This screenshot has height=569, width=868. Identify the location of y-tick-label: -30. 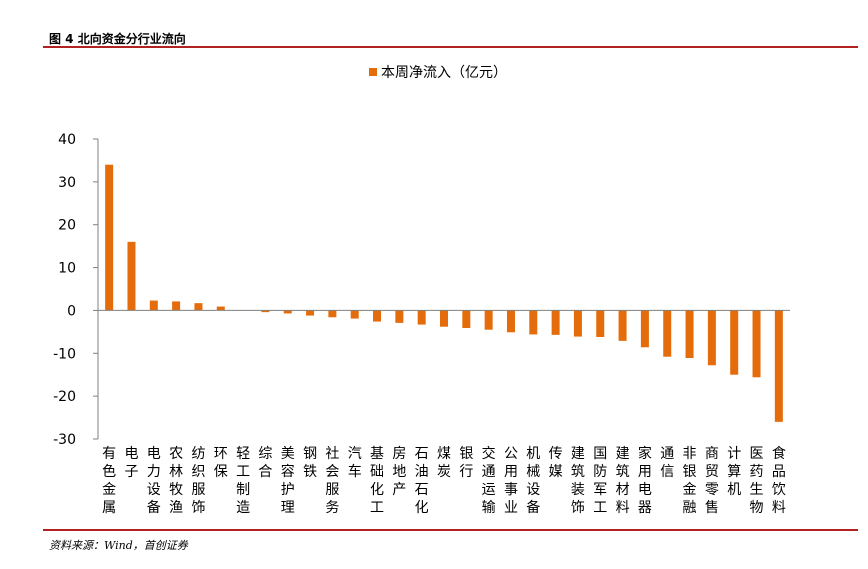
(64, 440).